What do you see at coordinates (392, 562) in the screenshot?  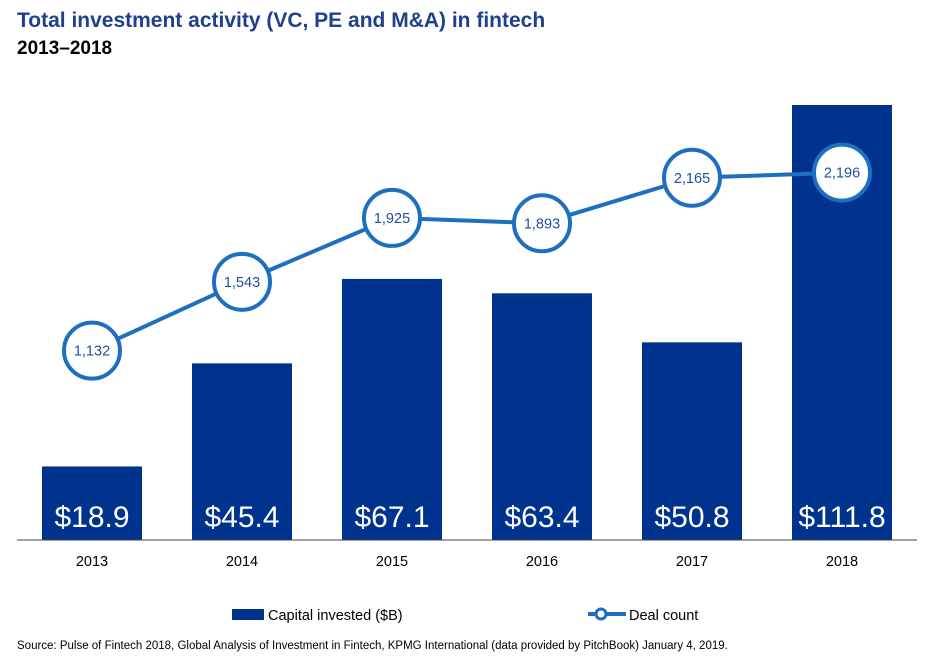 I see `x-tick-label-2015: 2015` at bounding box center [392, 562].